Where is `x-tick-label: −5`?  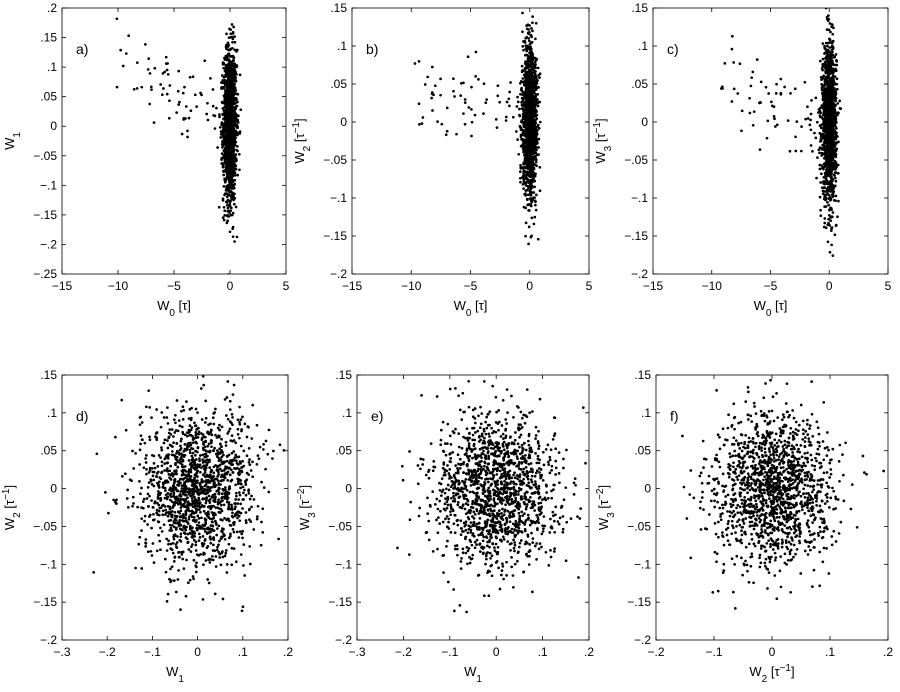 x-tick-label: −5 is located at coordinates (471, 286).